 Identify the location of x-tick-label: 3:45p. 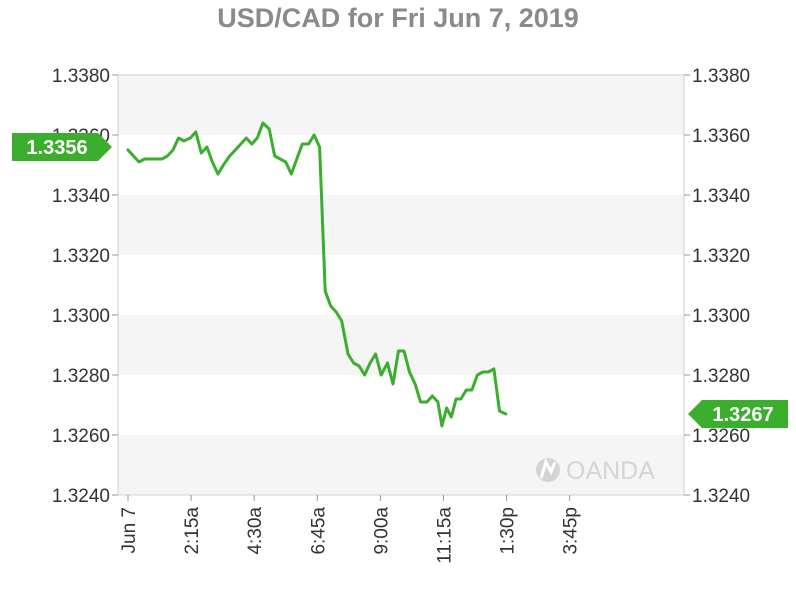
(571, 531).